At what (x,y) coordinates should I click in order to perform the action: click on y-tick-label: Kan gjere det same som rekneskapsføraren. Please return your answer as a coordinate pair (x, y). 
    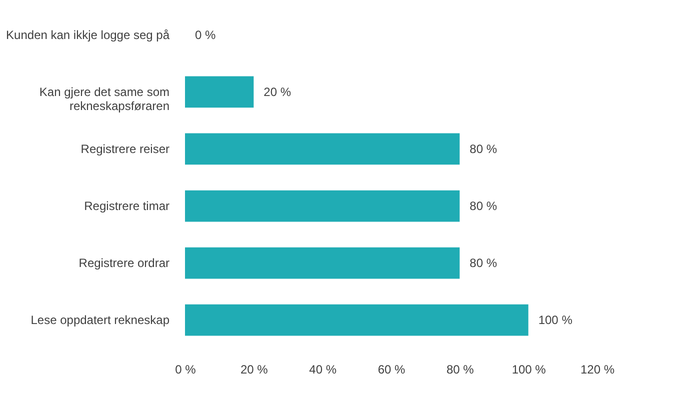
    Looking at the image, I should click on (104, 98).